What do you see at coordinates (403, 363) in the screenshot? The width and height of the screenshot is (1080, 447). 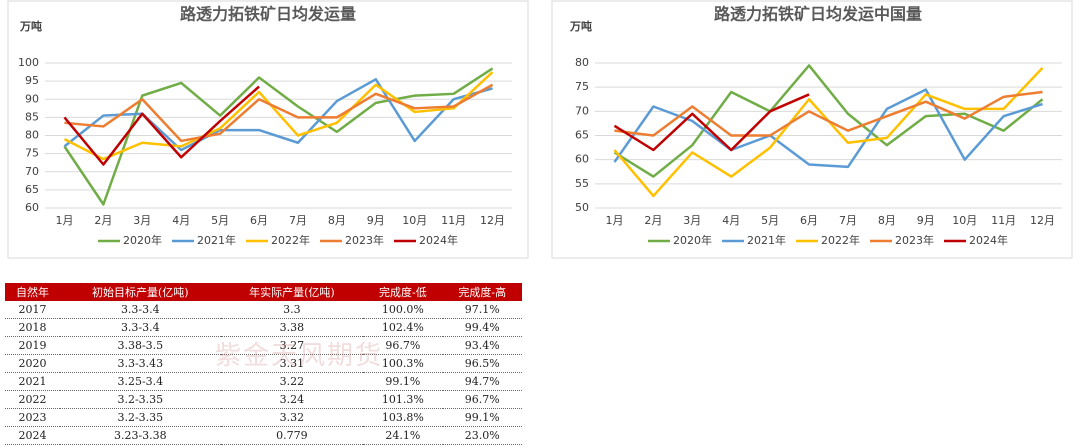 I see `table-cell: 100.3%` at bounding box center [403, 363].